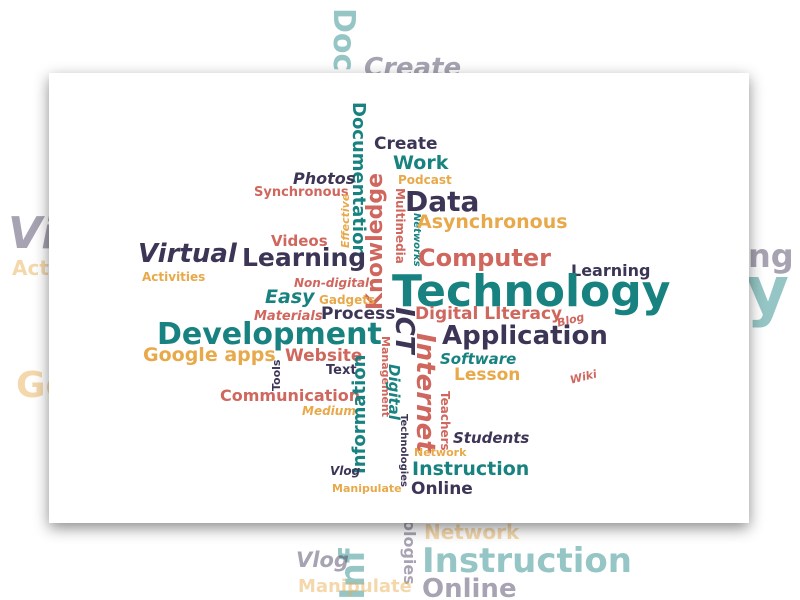 The width and height of the screenshot is (800, 600). I want to click on bg-word-vi: Vi, so click(32, 233).